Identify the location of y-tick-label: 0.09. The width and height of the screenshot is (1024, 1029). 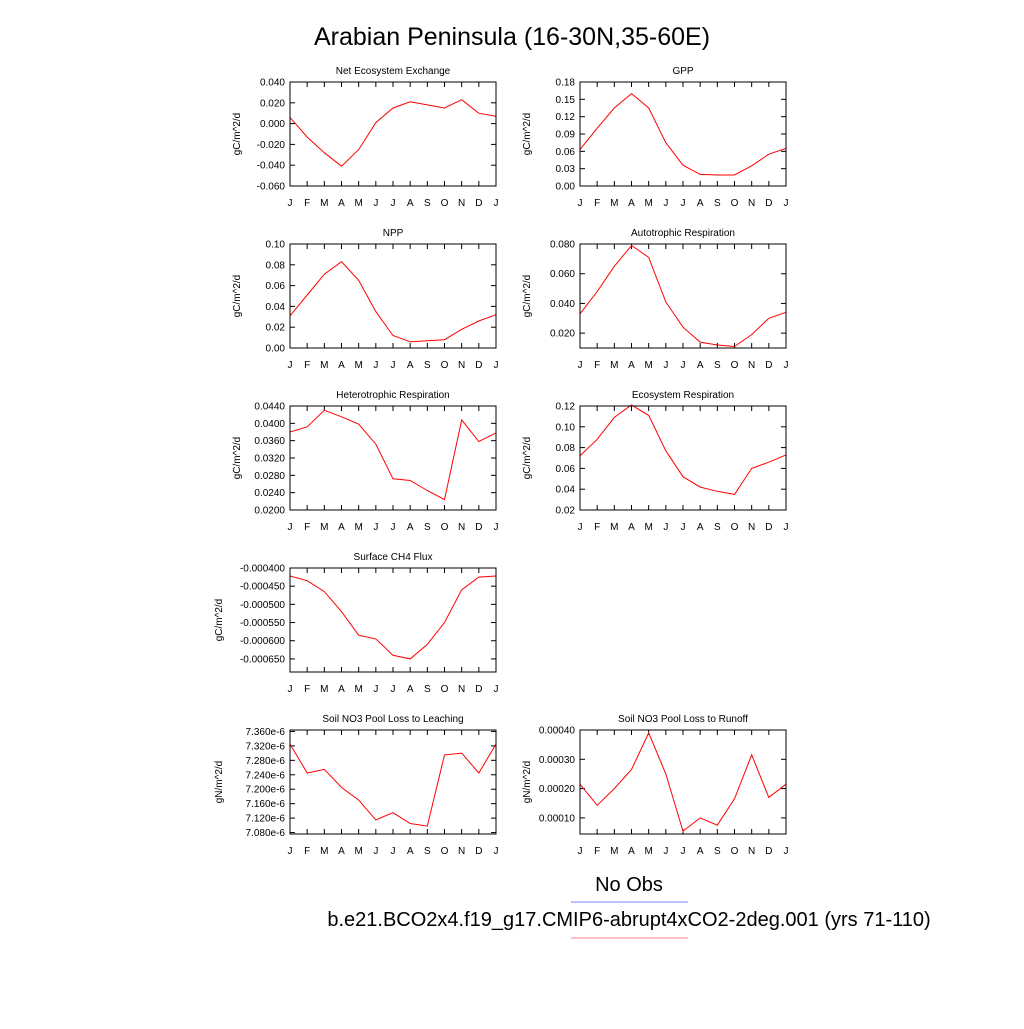
(566, 135).